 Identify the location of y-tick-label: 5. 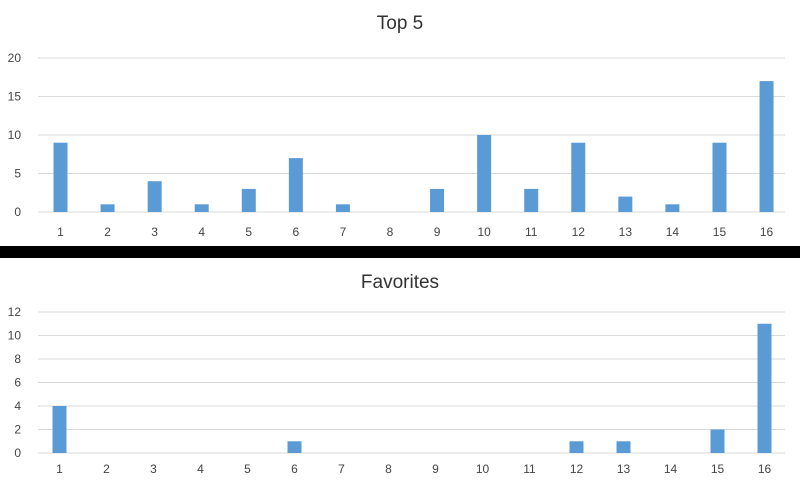
(17, 174).